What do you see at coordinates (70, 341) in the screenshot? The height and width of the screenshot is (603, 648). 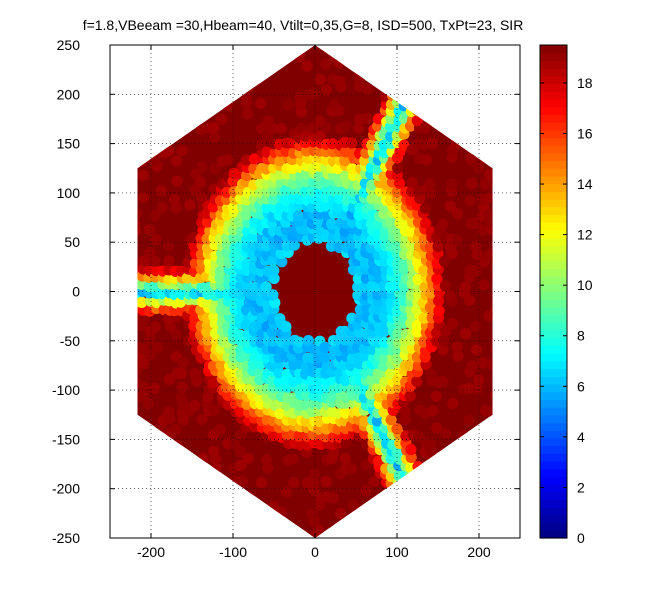 I see `y-tick-label: -50` at bounding box center [70, 341].